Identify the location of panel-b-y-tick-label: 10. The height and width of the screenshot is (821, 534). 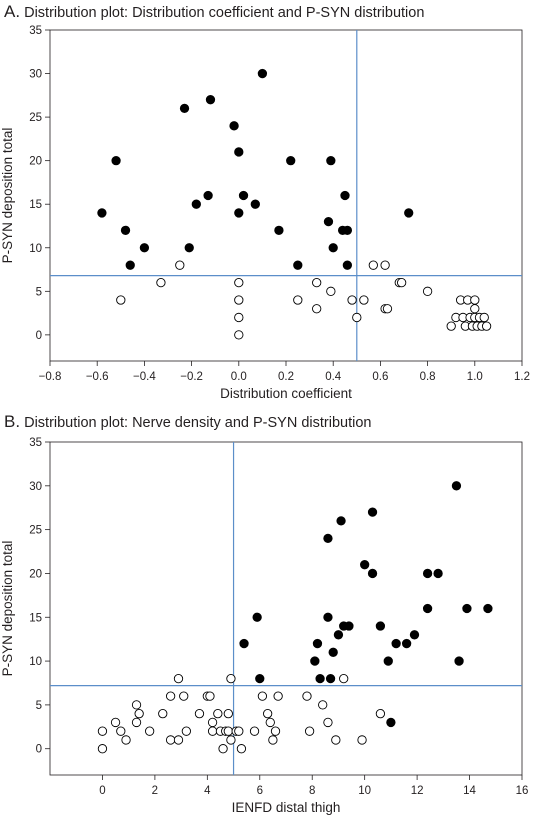
(35, 662).